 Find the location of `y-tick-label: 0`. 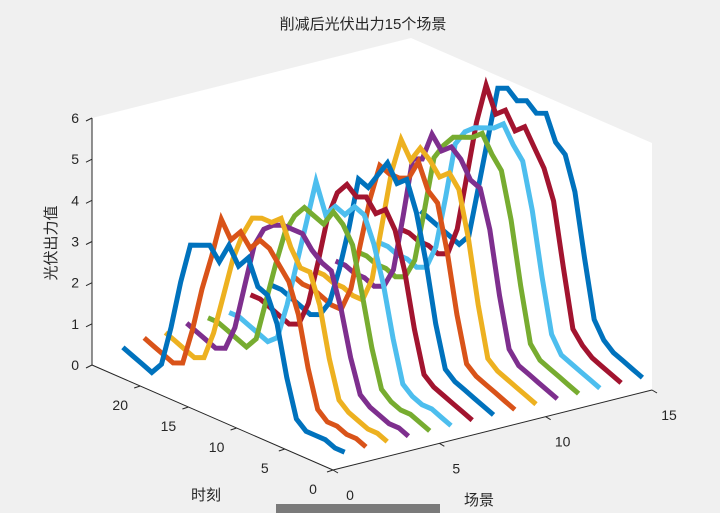

y-tick-label: 0 is located at coordinates (313, 489).